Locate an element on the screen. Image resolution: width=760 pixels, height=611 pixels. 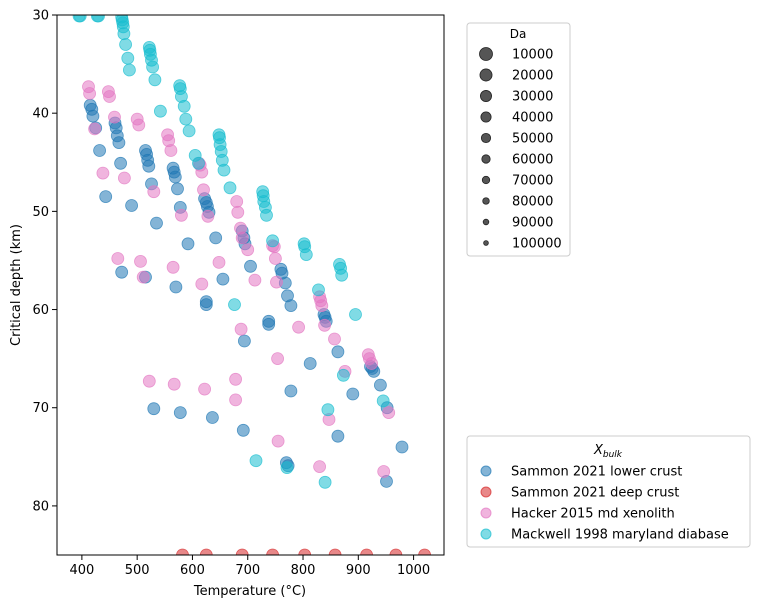
size-legend-frame is located at coordinates (518, 139).